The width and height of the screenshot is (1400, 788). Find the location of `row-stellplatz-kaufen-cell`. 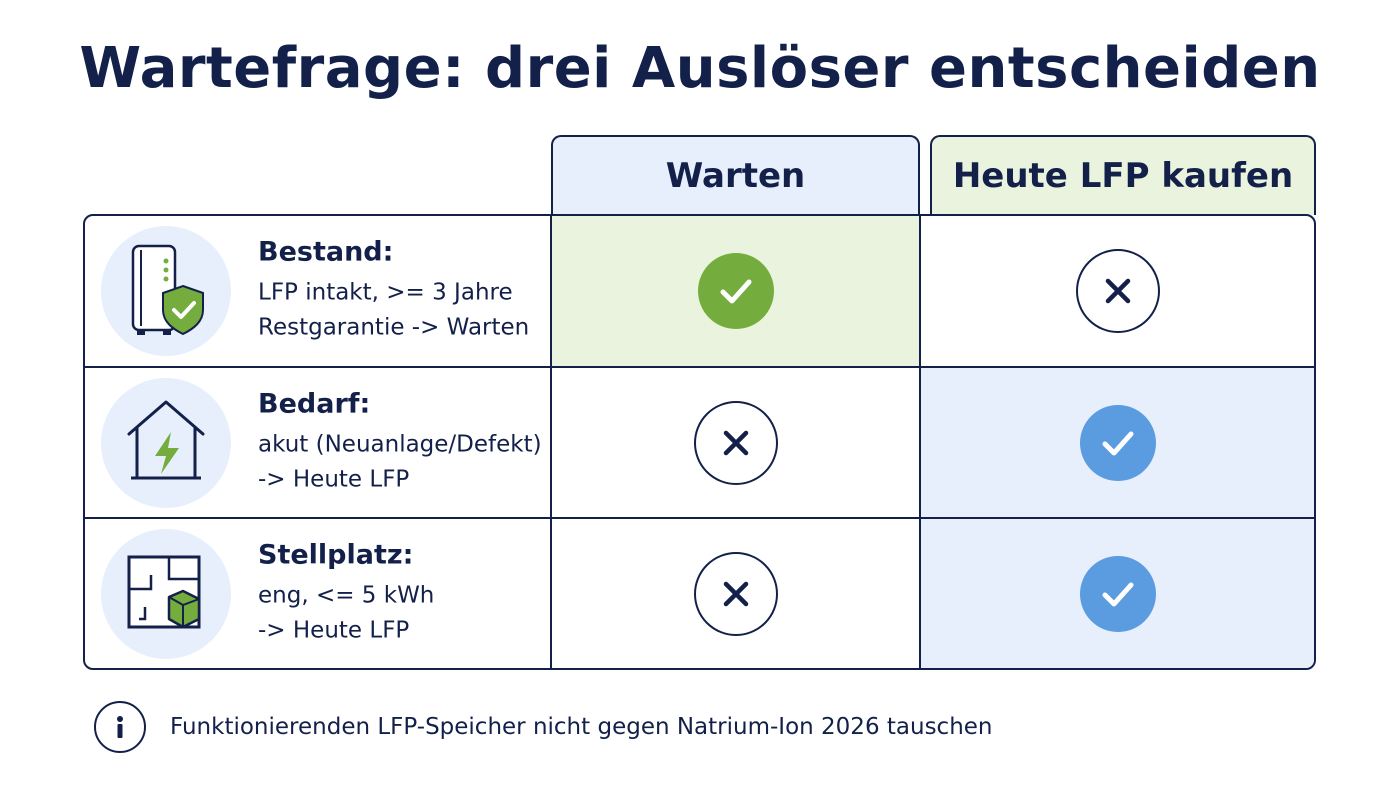

row-stellplatz-kaufen-cell is located at coordinates (1117, 593).